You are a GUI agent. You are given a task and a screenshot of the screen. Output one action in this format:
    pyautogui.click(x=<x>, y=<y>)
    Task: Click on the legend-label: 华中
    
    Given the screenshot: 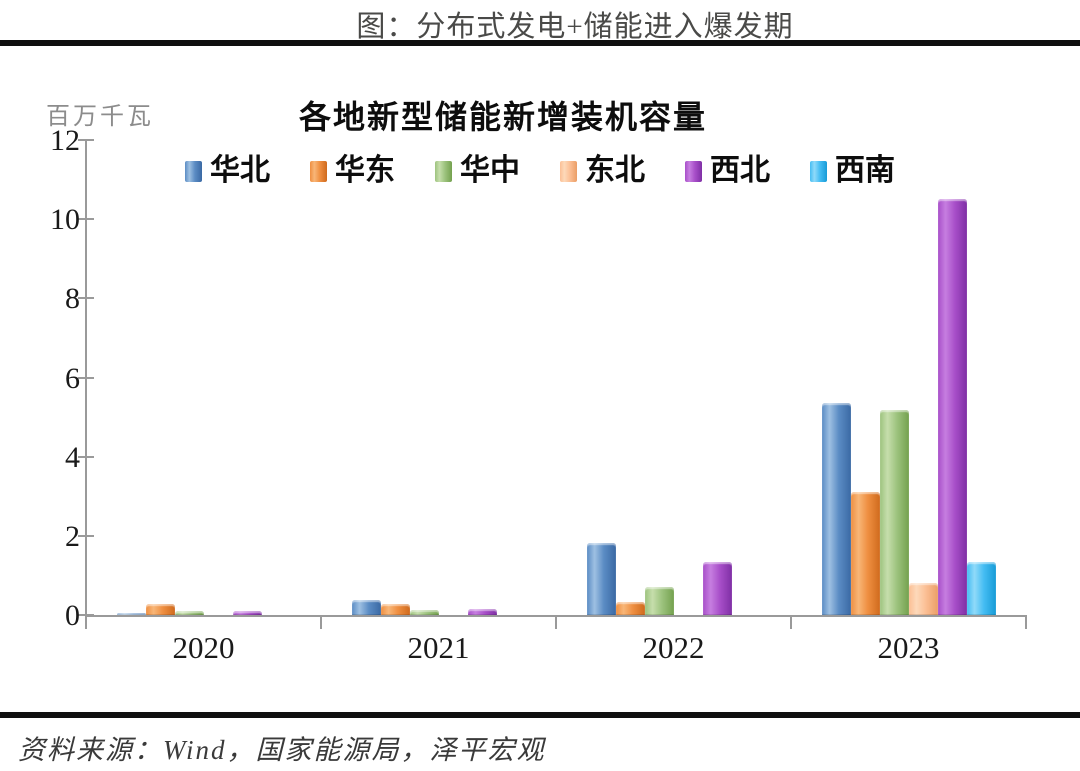 What is the action you would take?
    pyautogui.click(x=490, y=170)
    